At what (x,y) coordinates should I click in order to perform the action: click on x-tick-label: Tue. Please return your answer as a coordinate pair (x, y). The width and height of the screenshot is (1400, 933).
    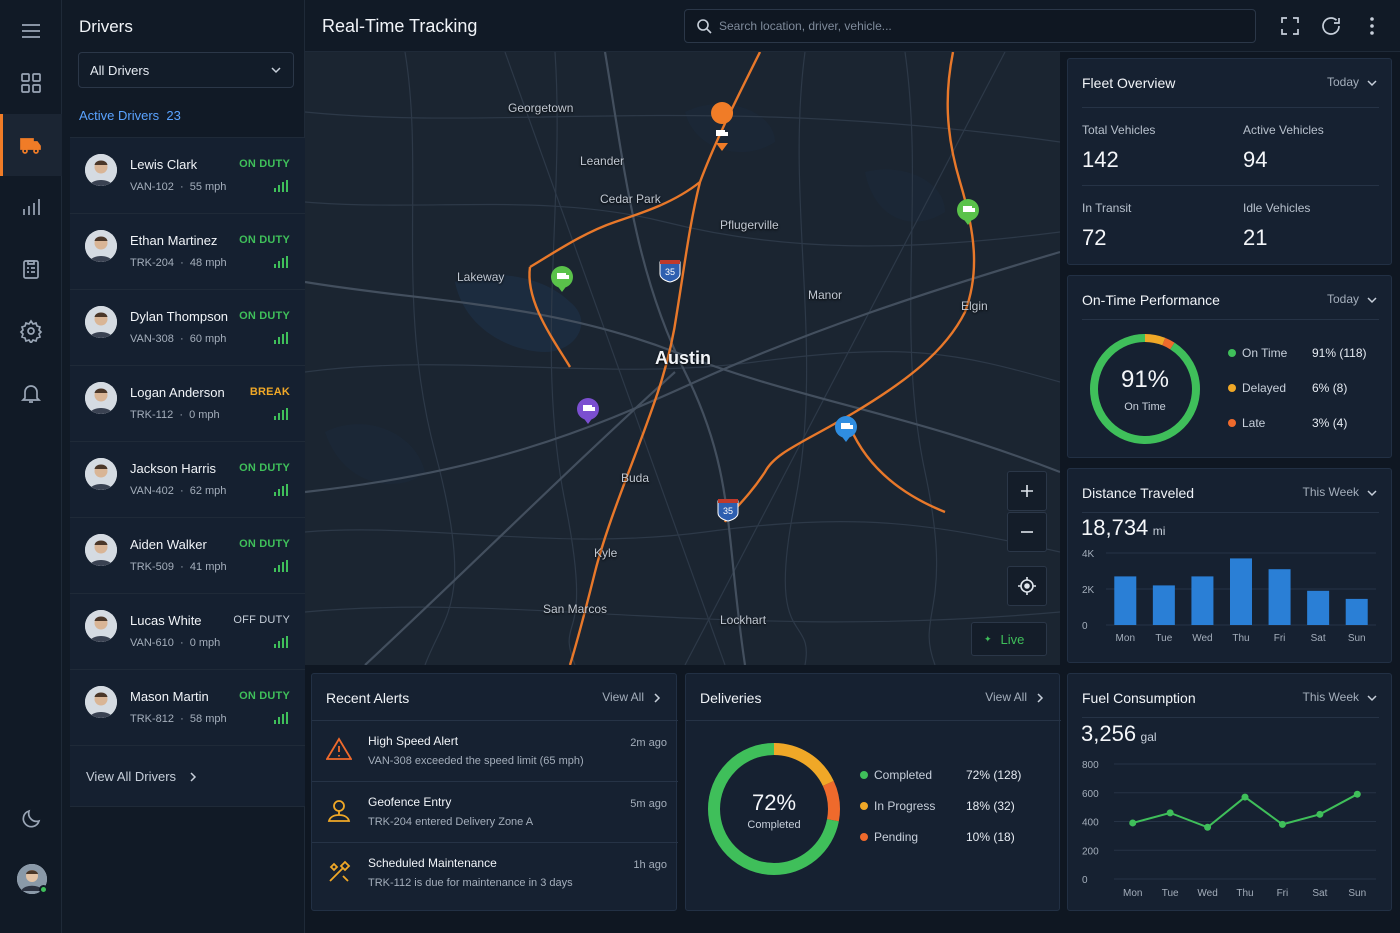
    Looking at the image, I should click on (1163, 638).